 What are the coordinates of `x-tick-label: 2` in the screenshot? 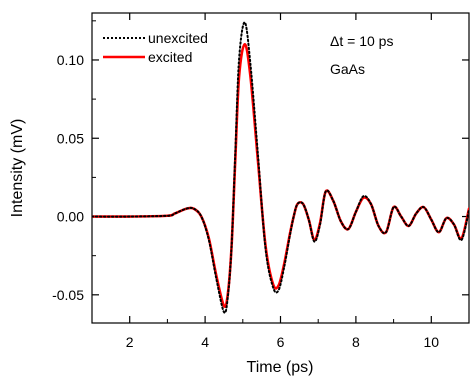 It's located at (130, 342).